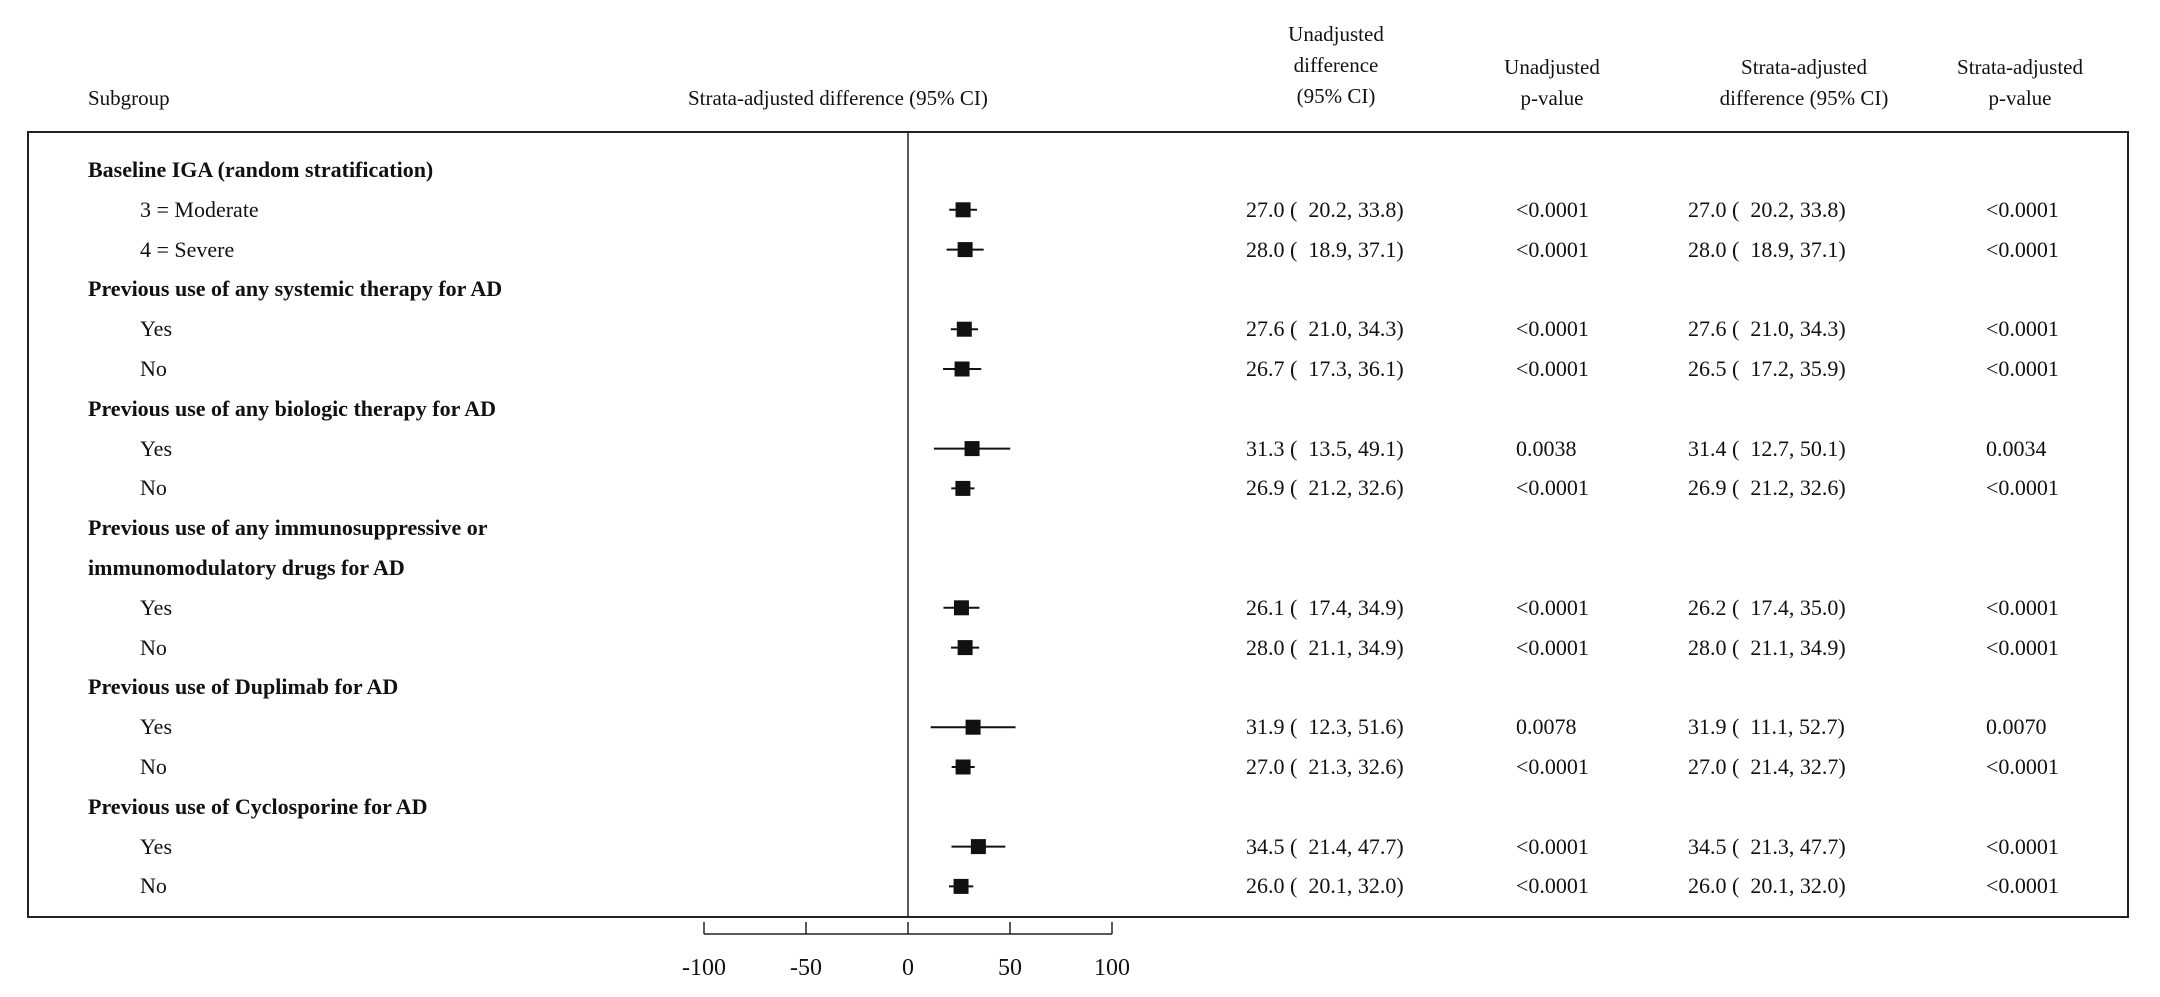 The width and height of the screenshot is (2160, 997). I want to click on unadjusted-difference-cell: 31.3 ( 13.5, 49.1), so click(1325, 448).